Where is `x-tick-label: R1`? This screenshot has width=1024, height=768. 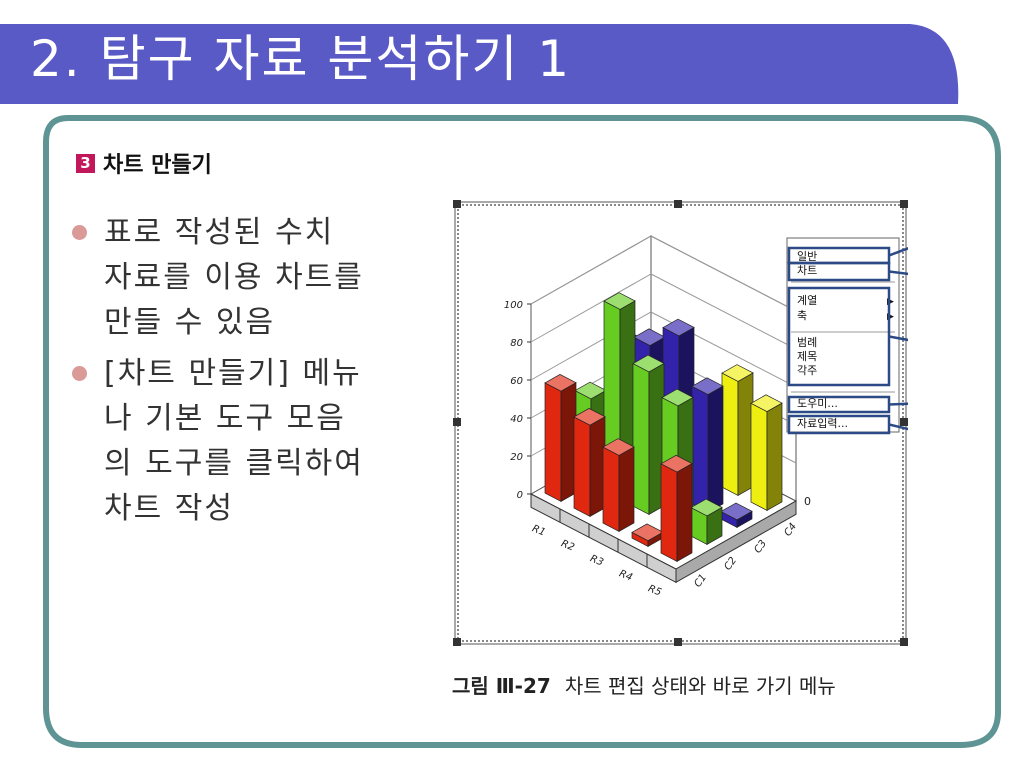 x-tick-label: R1 is located at coordinates (538, 530).